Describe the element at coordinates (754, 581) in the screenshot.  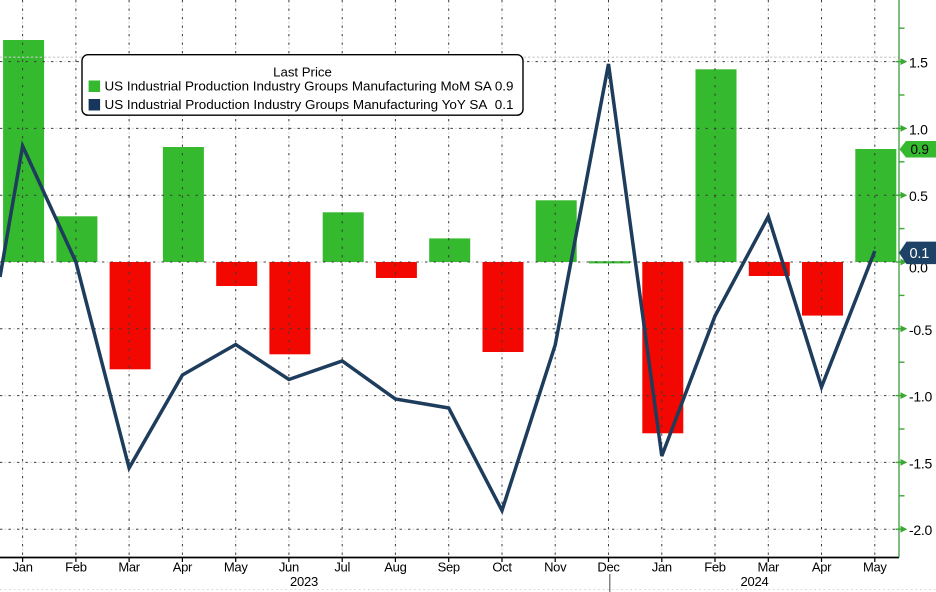
I see `svg-text: 2024` at that location.